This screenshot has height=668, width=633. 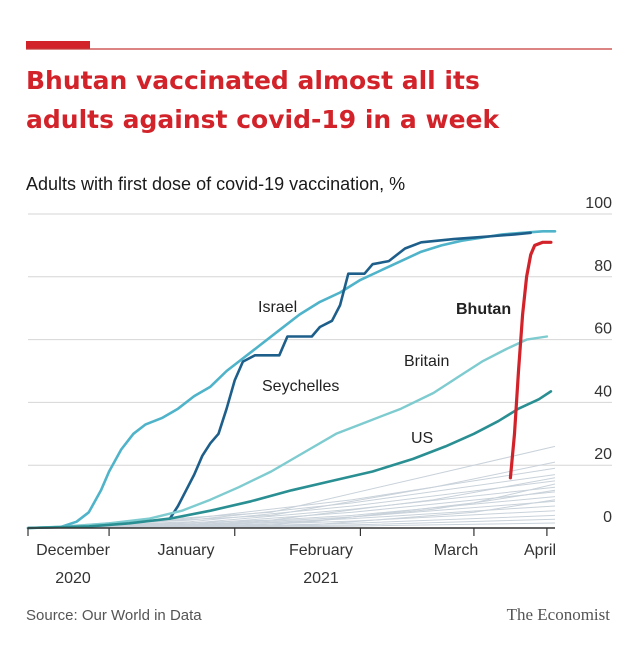 I want to click on series-label-us: US, so click(x=422, y=438).